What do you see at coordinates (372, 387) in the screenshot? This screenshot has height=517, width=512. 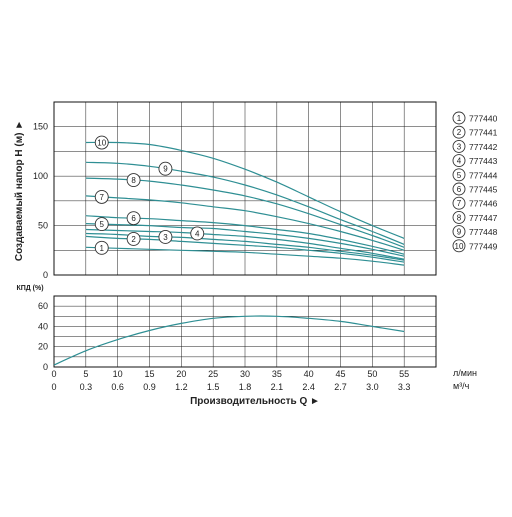 I see `x-tick-label-m3h: 3.0` at bounding box center [372, 387].